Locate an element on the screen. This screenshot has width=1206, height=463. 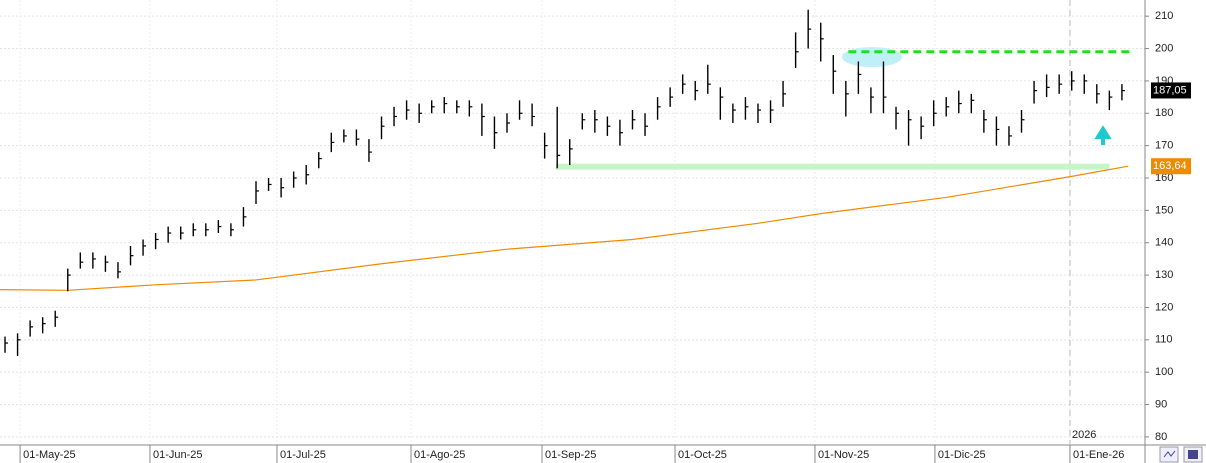
ma-label: 163,64 is located at coordinates (1170, 166).